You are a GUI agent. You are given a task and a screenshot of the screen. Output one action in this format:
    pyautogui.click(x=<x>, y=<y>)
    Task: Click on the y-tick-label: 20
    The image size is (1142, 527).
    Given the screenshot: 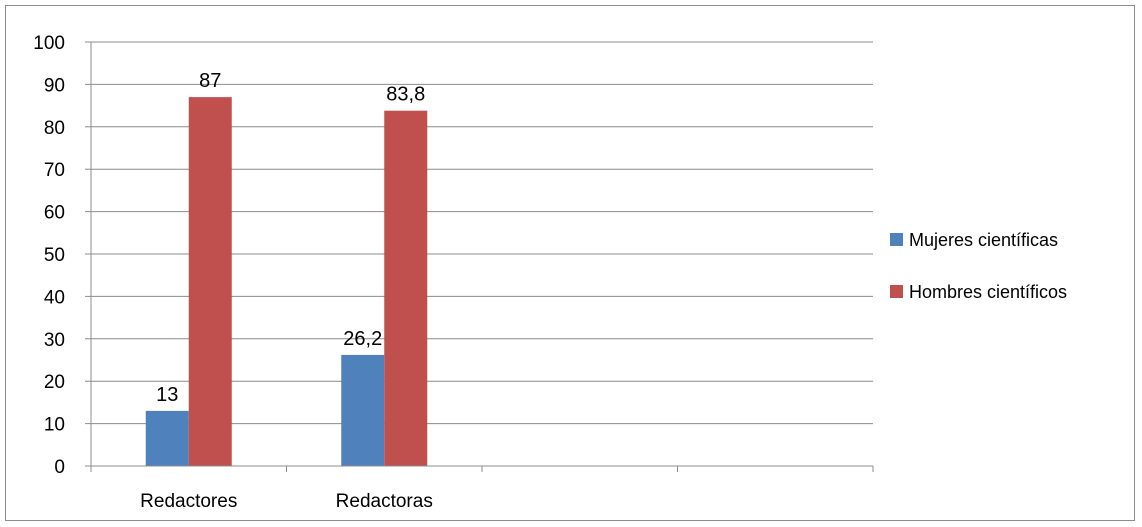 What is the action you would take?
    pyautogui.click(x=54, y=382)
    